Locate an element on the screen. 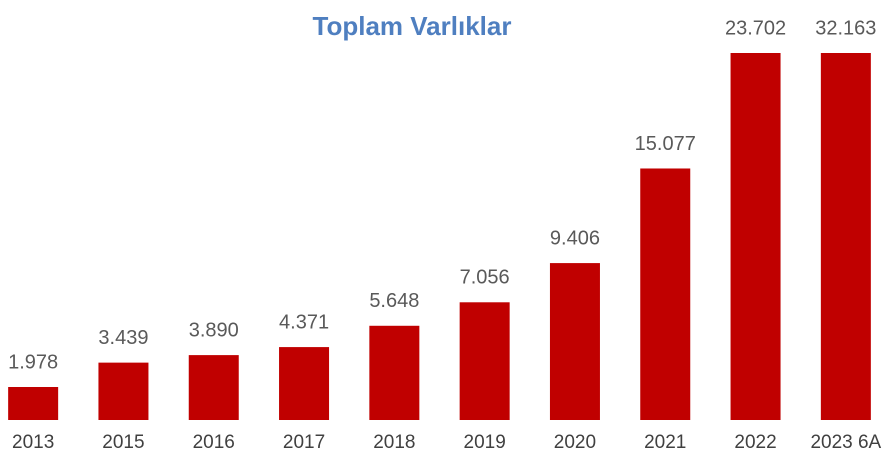 The height and width of the screenshot is (460, 886). data-label: 3.439 is located at coordinates (123, 338).